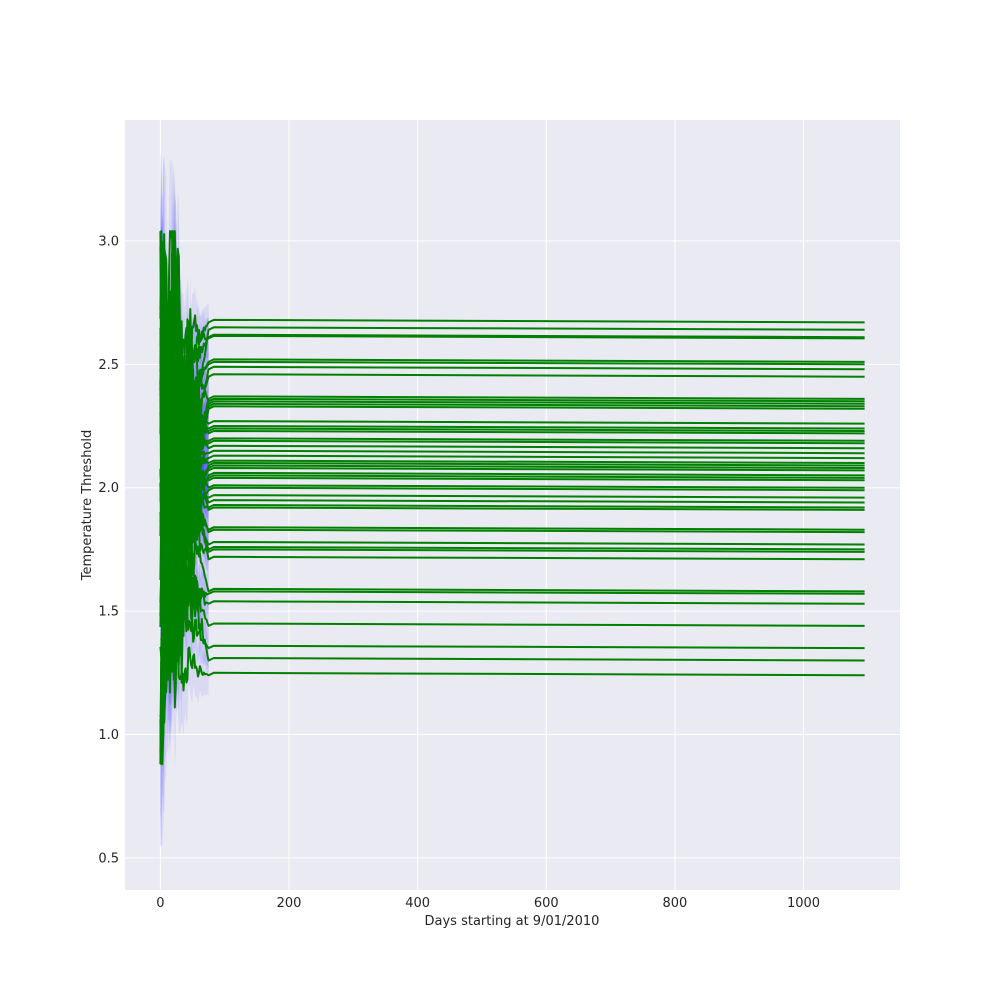  I want to click on y-tick-label: 0.5, so click(108, 858).